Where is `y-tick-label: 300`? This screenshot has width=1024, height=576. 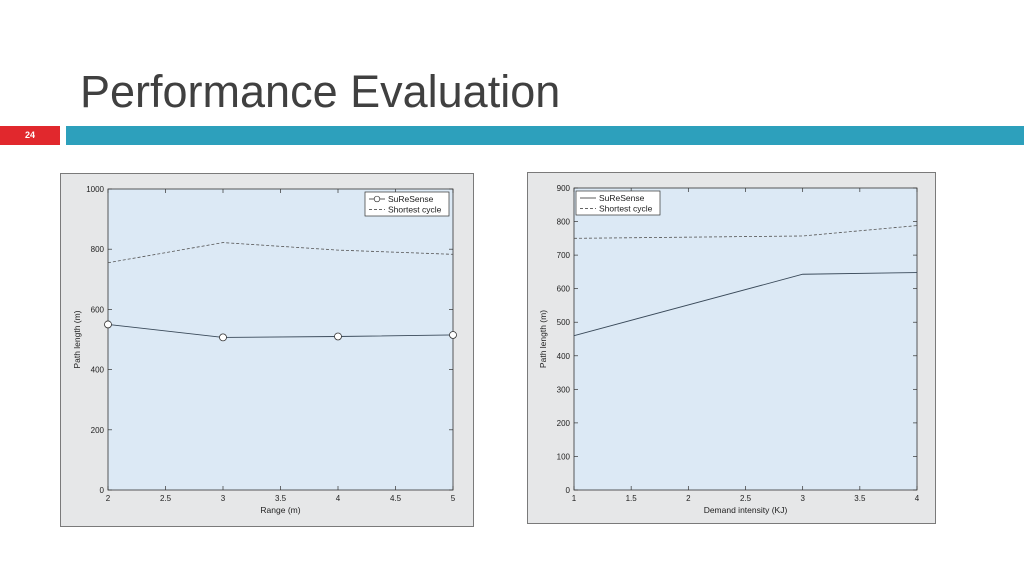 y-tick-label: 300 is located at coordinates (564, 389).